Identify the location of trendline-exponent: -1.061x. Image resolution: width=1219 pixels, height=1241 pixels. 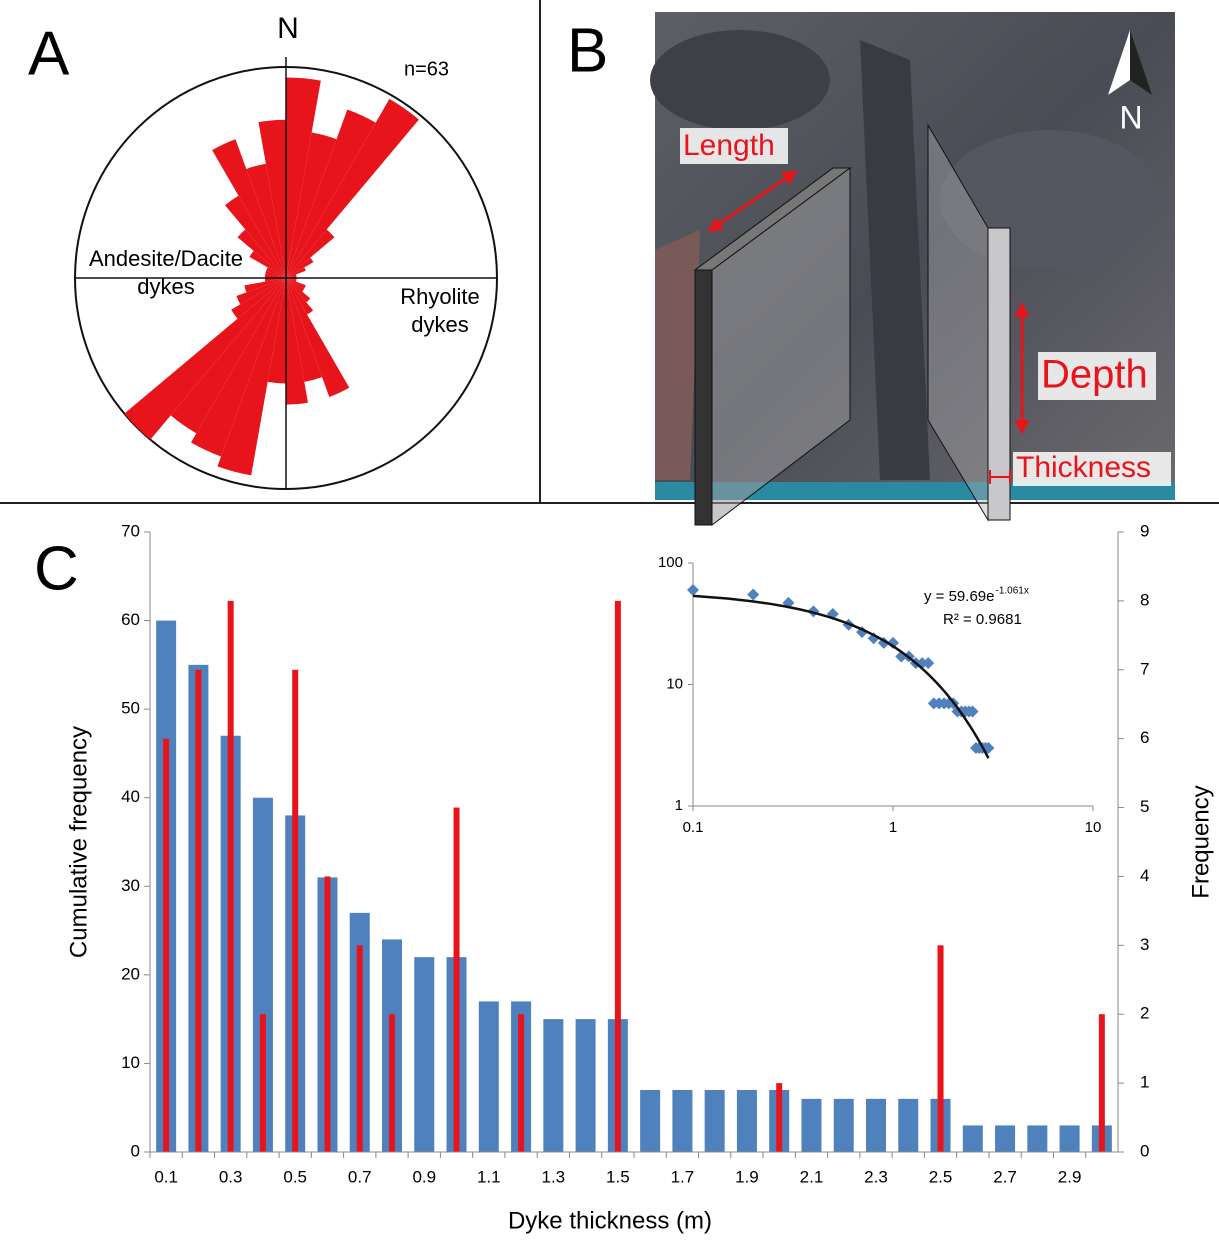
(1011, 591).